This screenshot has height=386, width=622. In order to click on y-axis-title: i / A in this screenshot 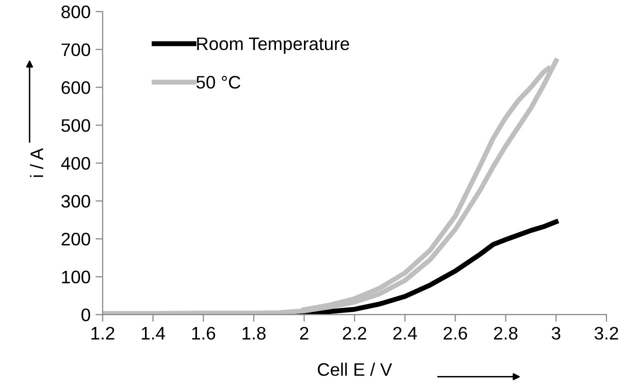, I will do `click(37, 162)`.